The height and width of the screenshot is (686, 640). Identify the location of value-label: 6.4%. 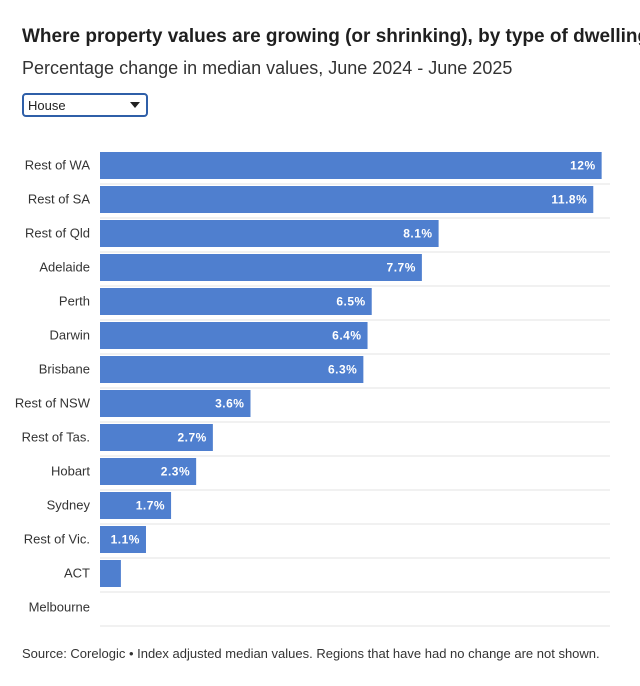
(346, 336).